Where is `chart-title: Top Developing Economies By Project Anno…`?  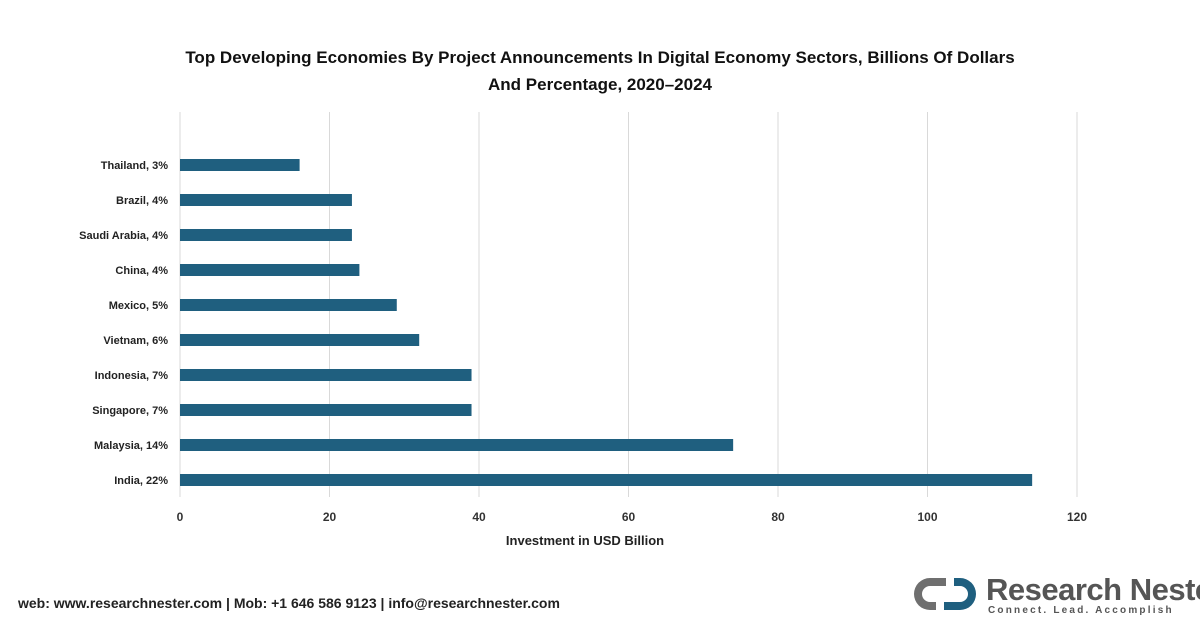
chart-title: Top Developing Economies By Project Anno… is located at coordinates (600, 71).